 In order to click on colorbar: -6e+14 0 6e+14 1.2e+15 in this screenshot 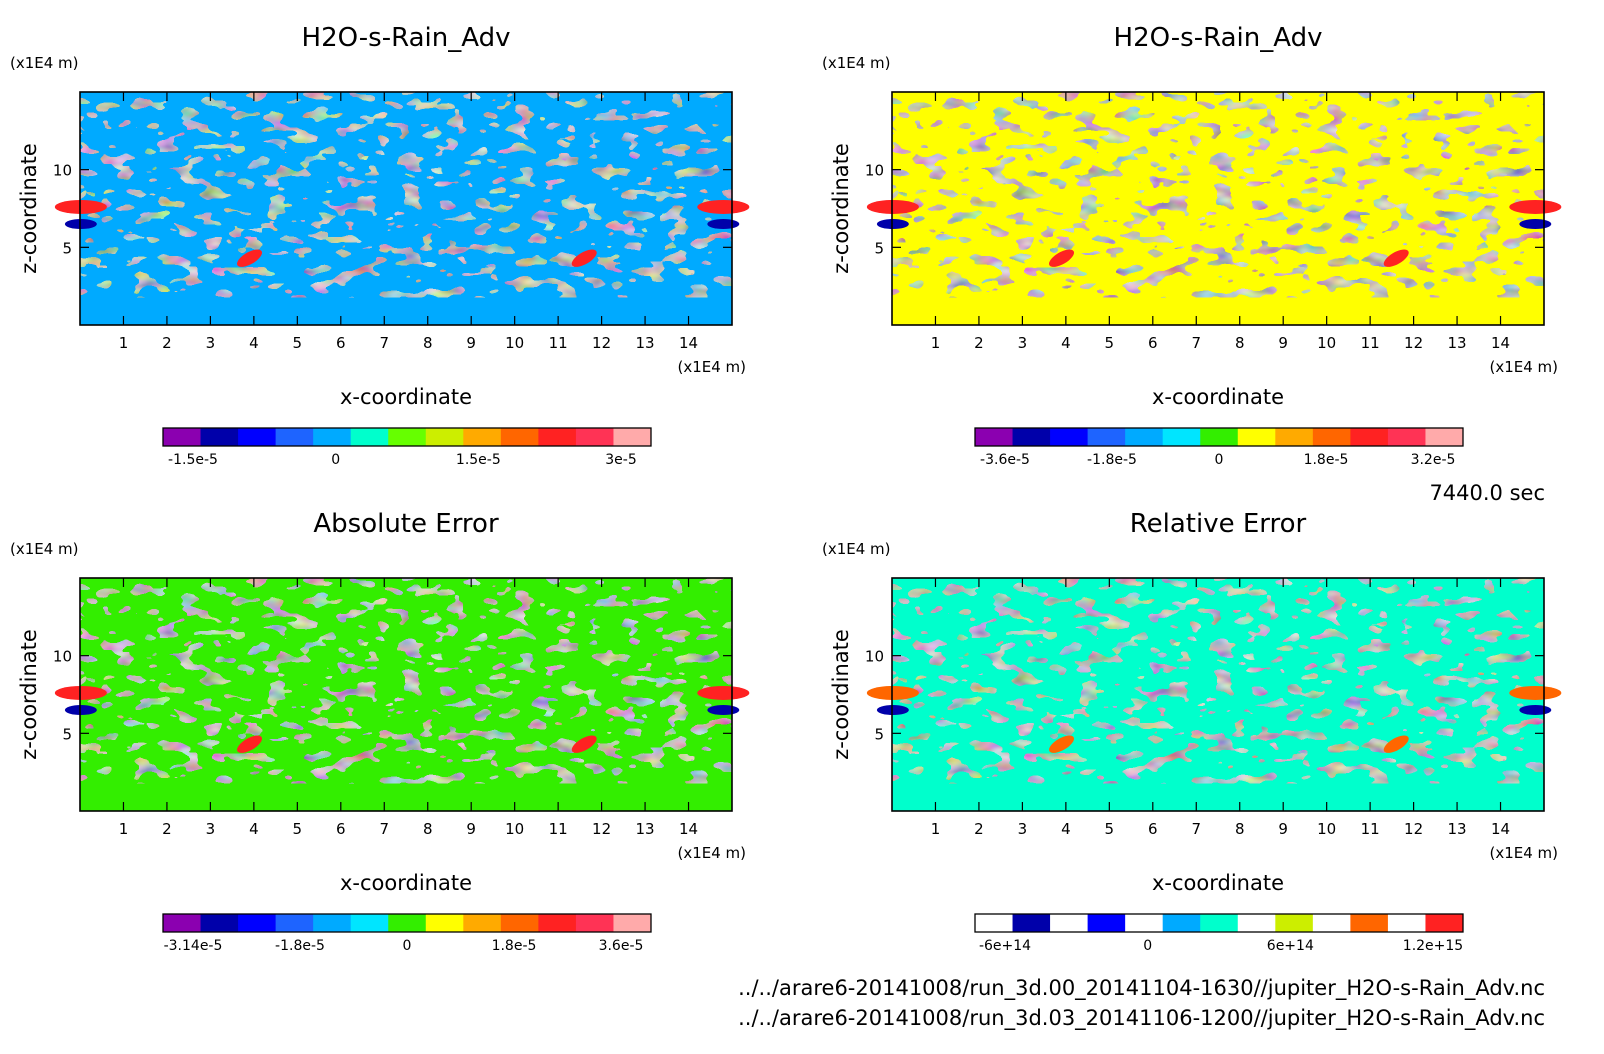, I will do `click(1219, 933)`.